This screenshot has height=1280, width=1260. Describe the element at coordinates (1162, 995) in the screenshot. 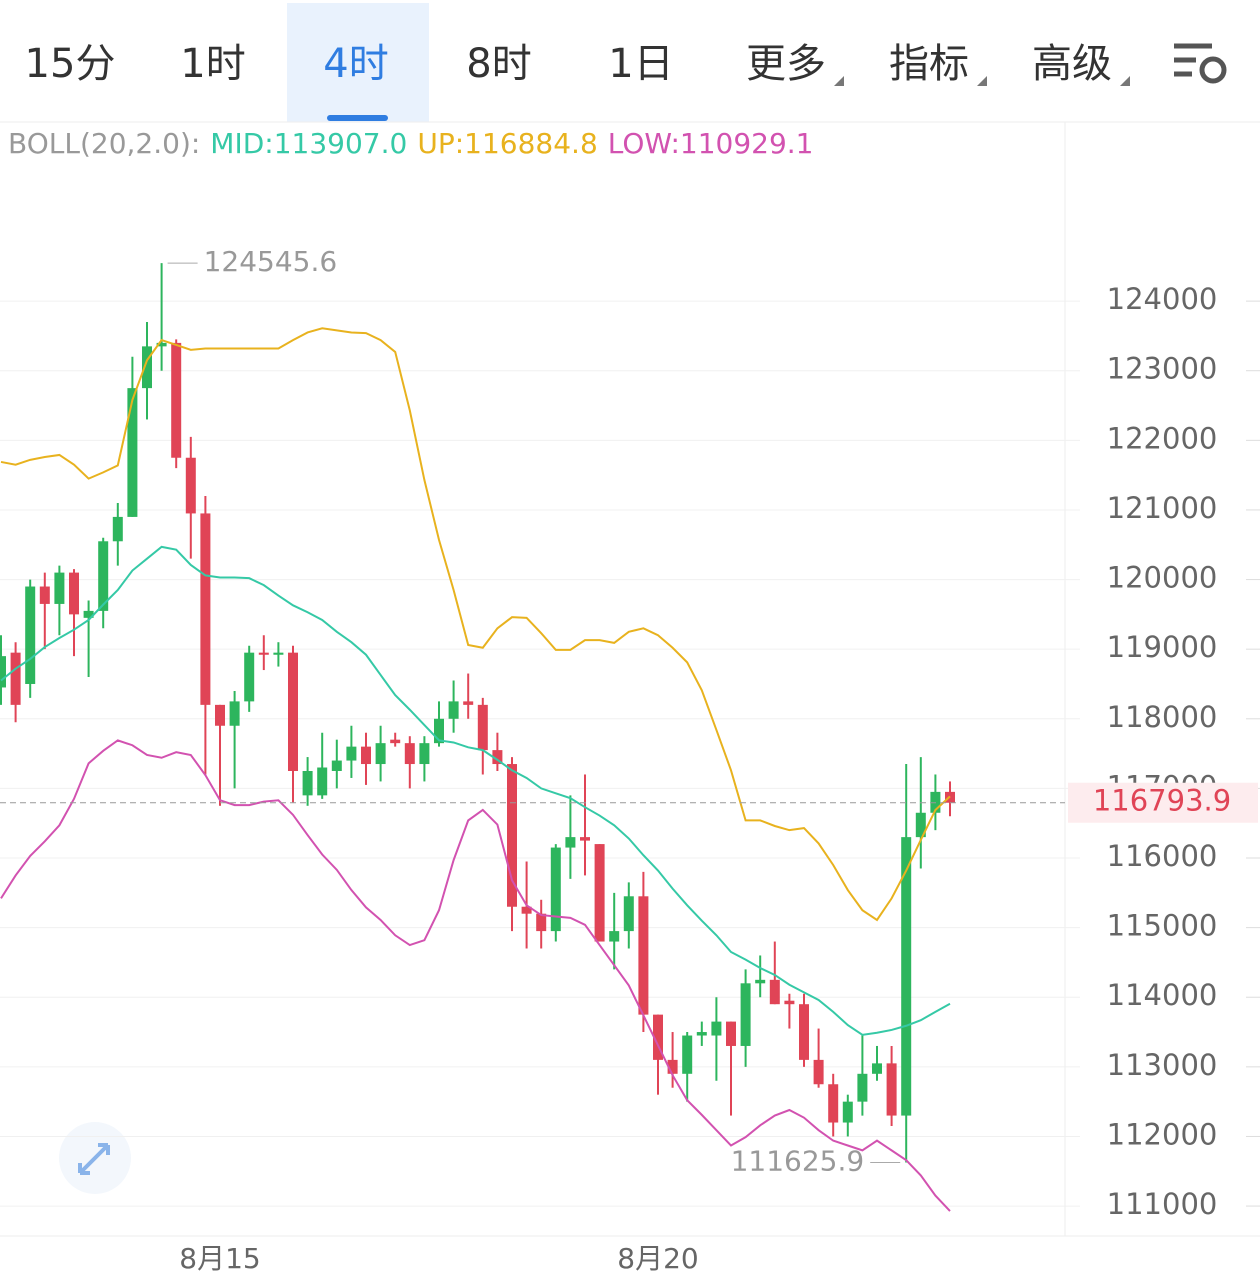

I see `y-tick-label: 114000` at that location.